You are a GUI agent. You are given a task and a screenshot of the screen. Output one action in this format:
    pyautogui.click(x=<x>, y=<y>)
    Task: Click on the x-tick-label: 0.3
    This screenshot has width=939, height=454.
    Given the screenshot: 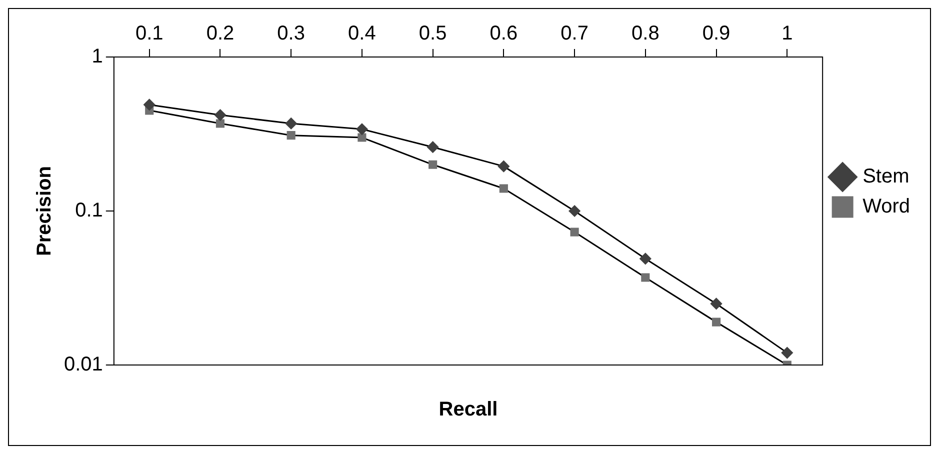 What is the action you would take?
    pyautogui.click(x=291, y=33)
    